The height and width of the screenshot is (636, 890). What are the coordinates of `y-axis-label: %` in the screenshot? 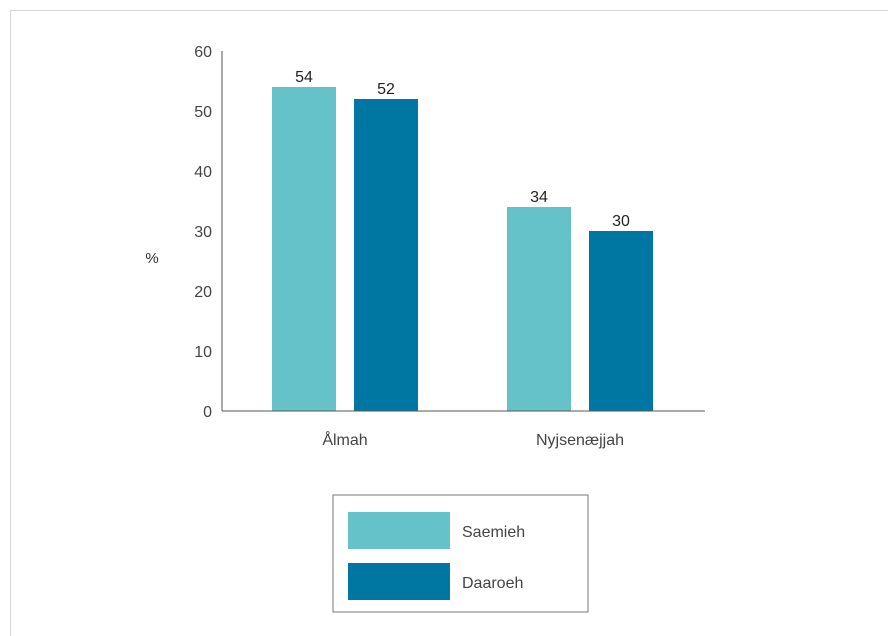 It's located at (151, 258).